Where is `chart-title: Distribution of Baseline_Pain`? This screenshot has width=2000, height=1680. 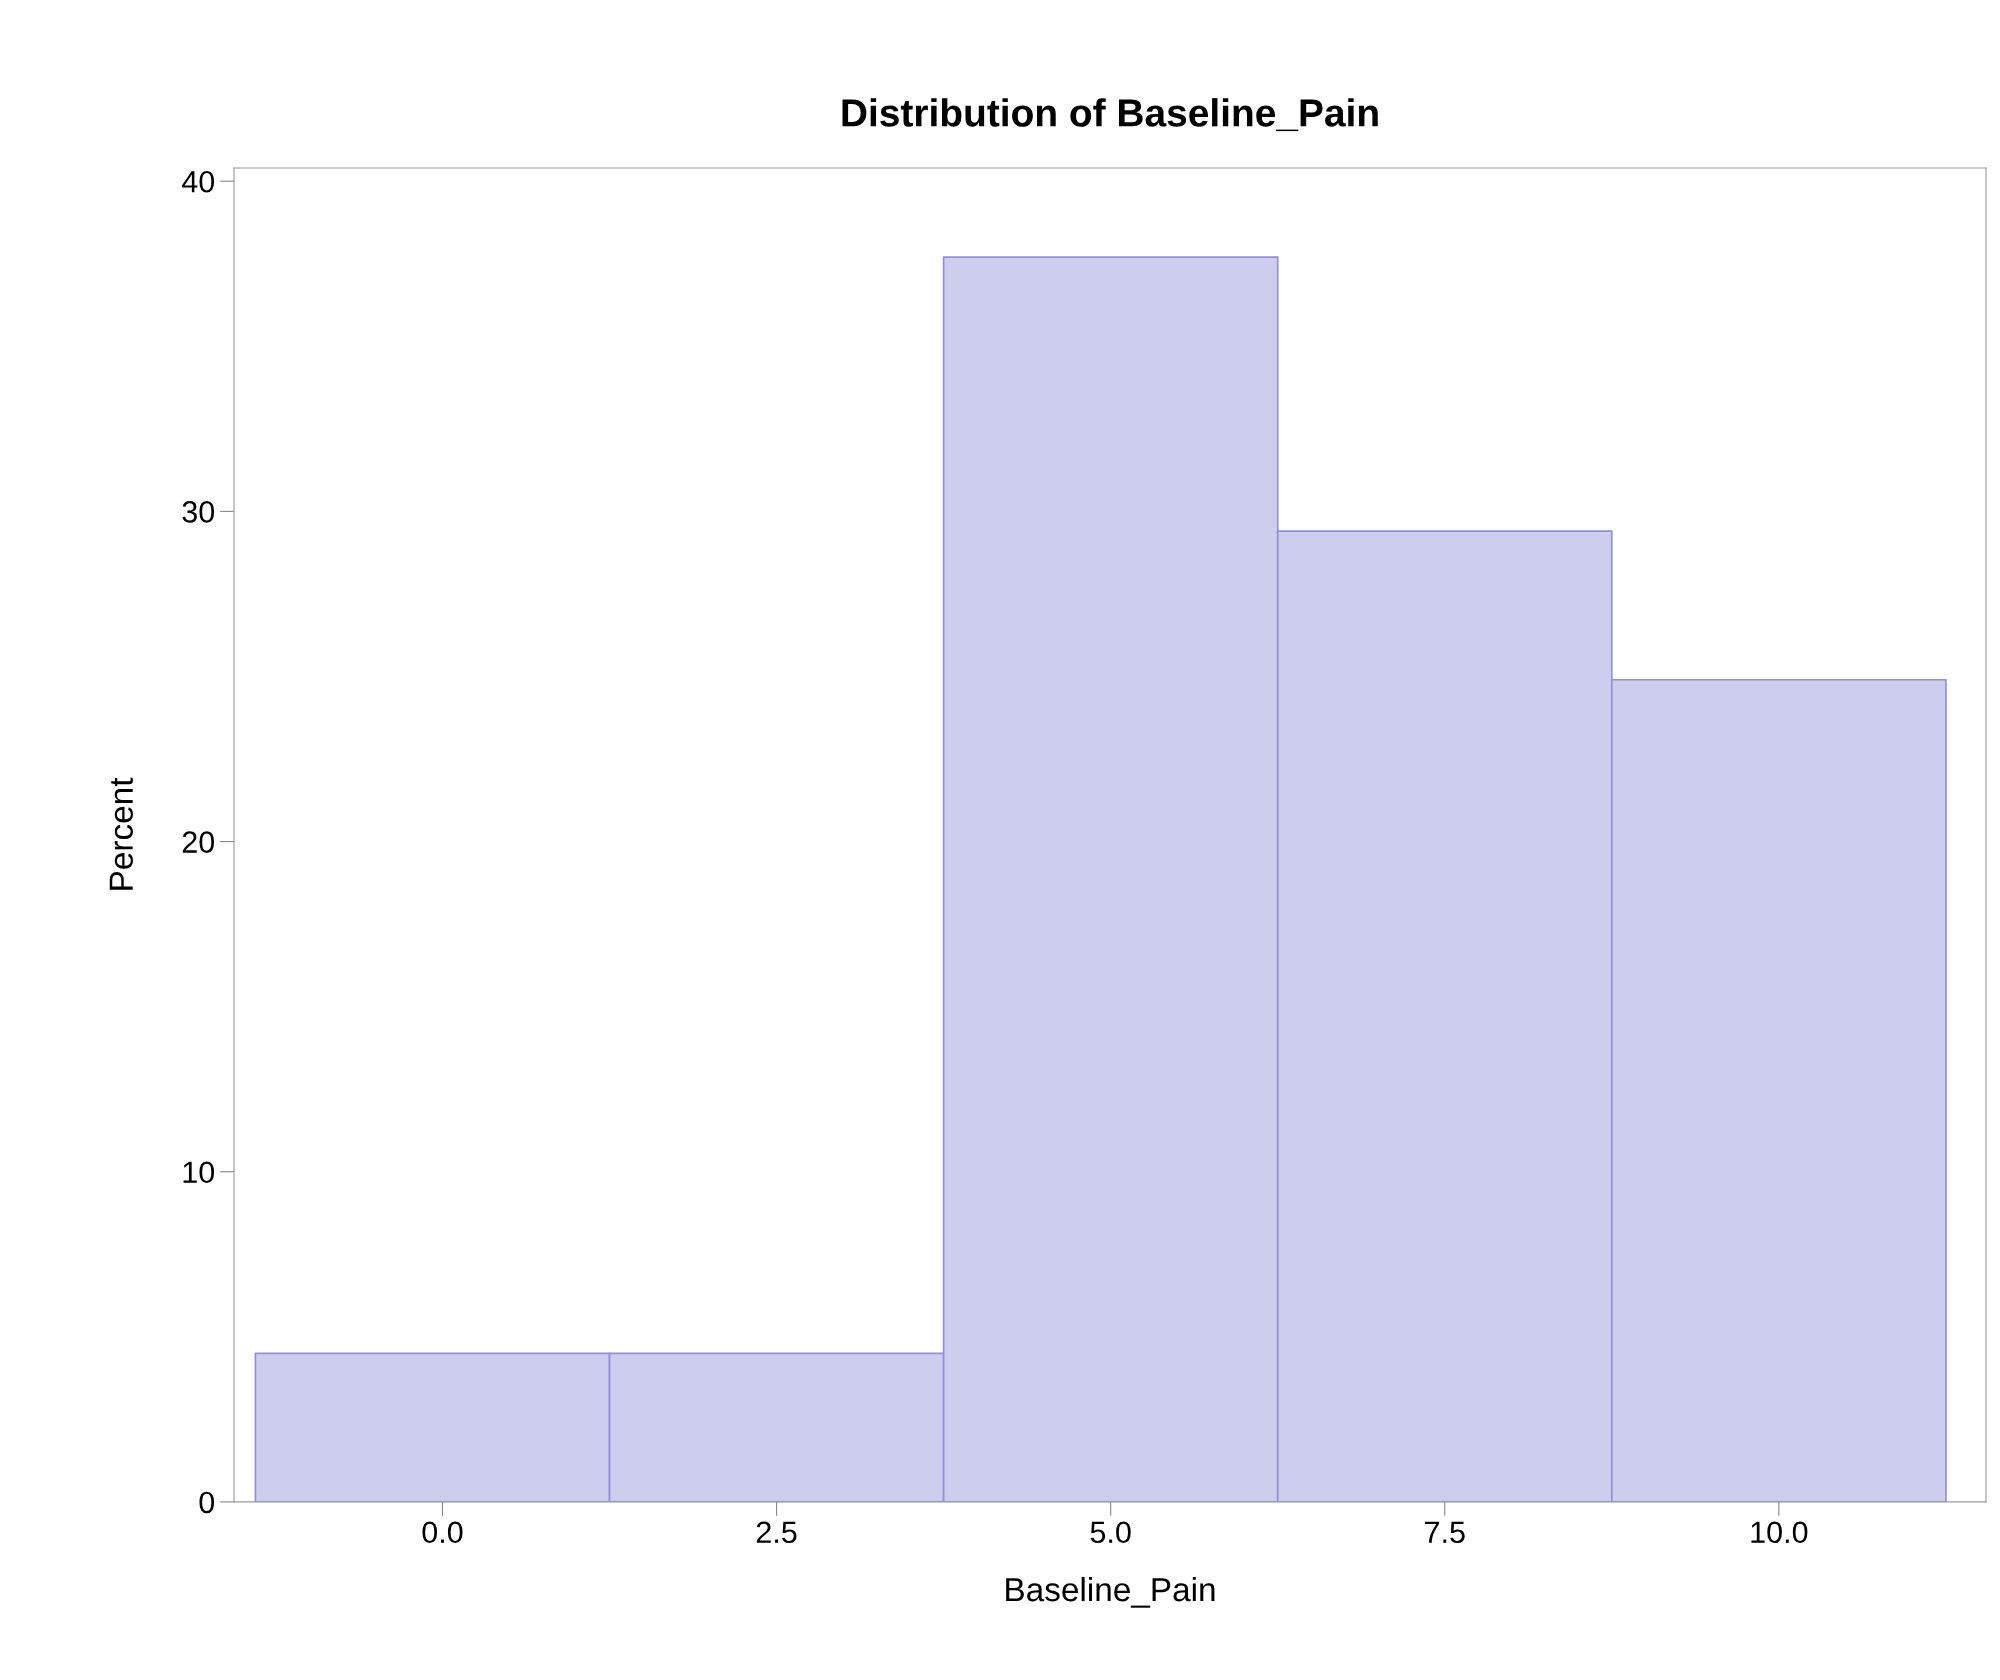
chart-title: Distribution of Baseline_Pain is located at coordinates (1110, 115).